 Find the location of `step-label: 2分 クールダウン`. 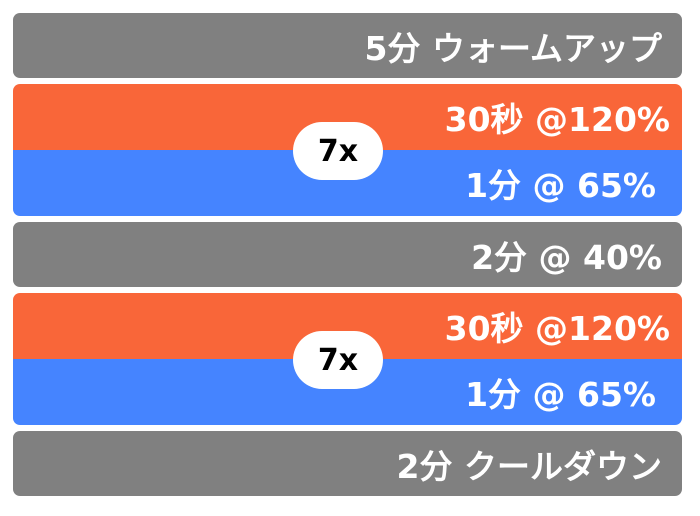

step-label: 2分 クールダウン is located at coordinates (529, 466).